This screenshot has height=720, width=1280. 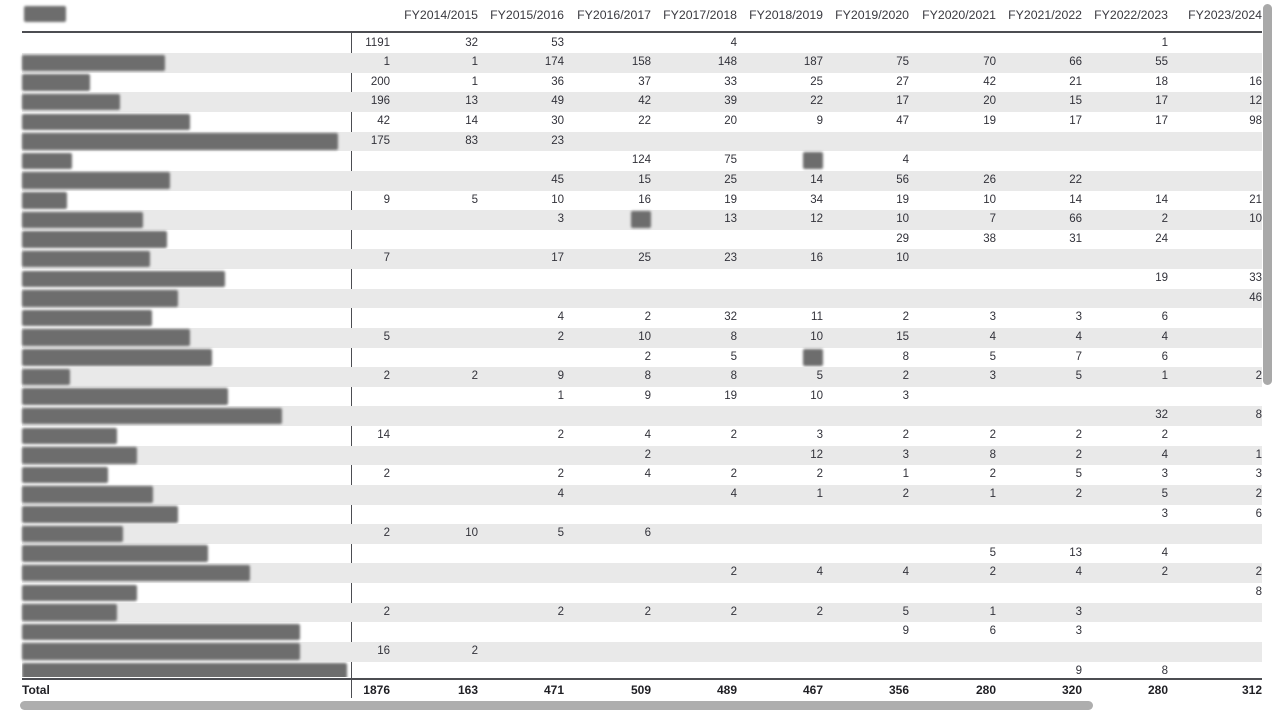 I want to click on cell-value: 196, so click(x=380, y=101).